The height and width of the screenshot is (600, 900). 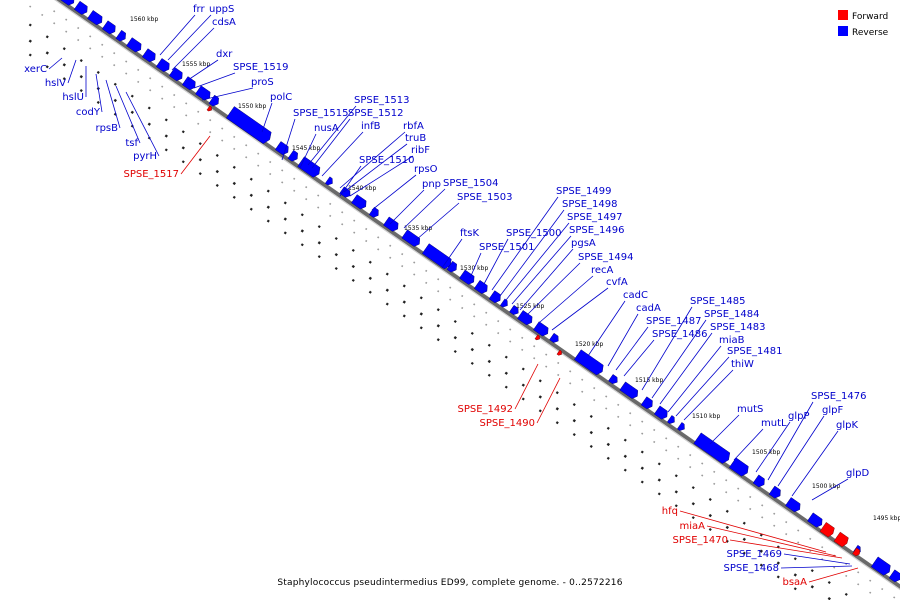 I want to click on gene-label-polc: polC, so click(x=281, y=97).